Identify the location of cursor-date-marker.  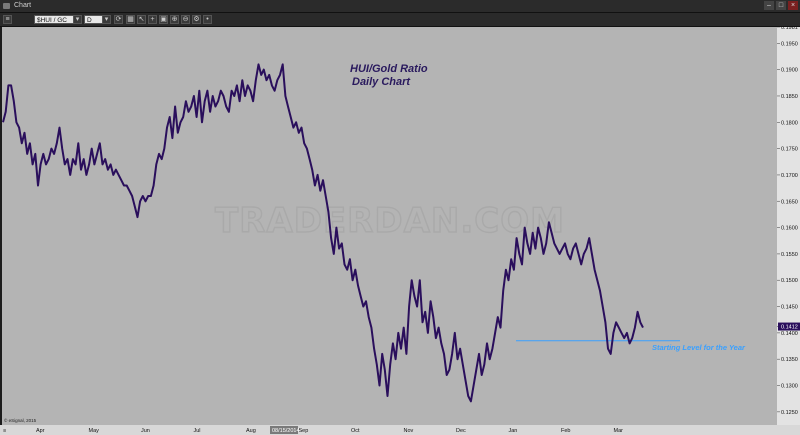
(284, 430).